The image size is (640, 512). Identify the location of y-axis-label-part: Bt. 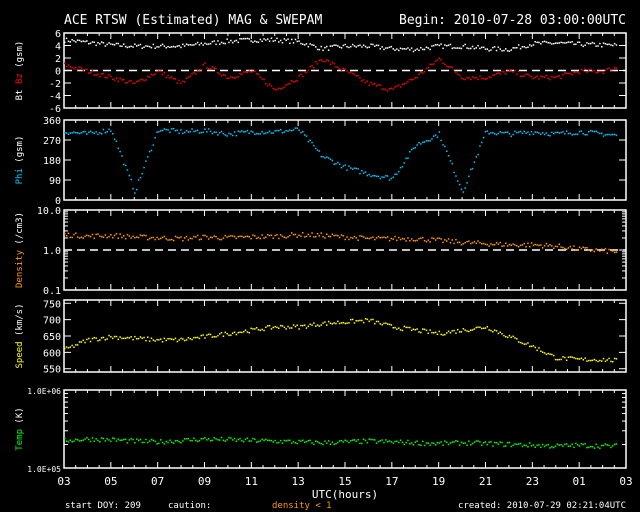
(20, 94).